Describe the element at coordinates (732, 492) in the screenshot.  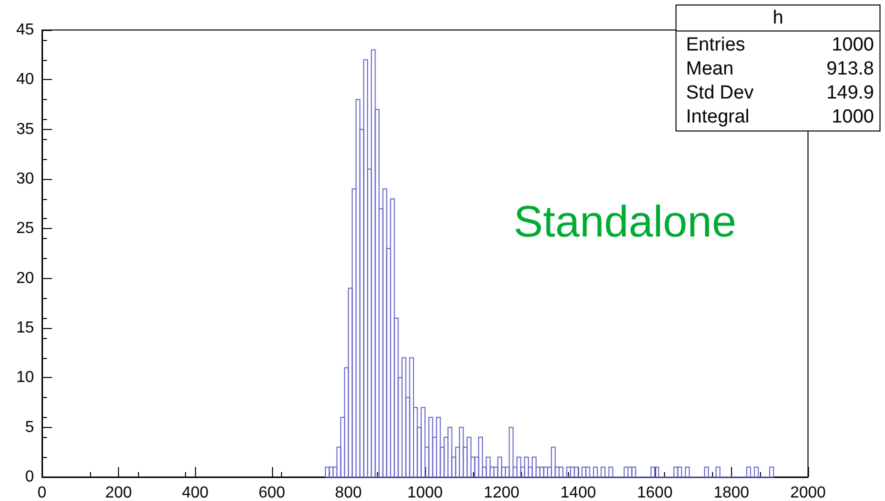
I see `x-tick-label: 1800` at that location.